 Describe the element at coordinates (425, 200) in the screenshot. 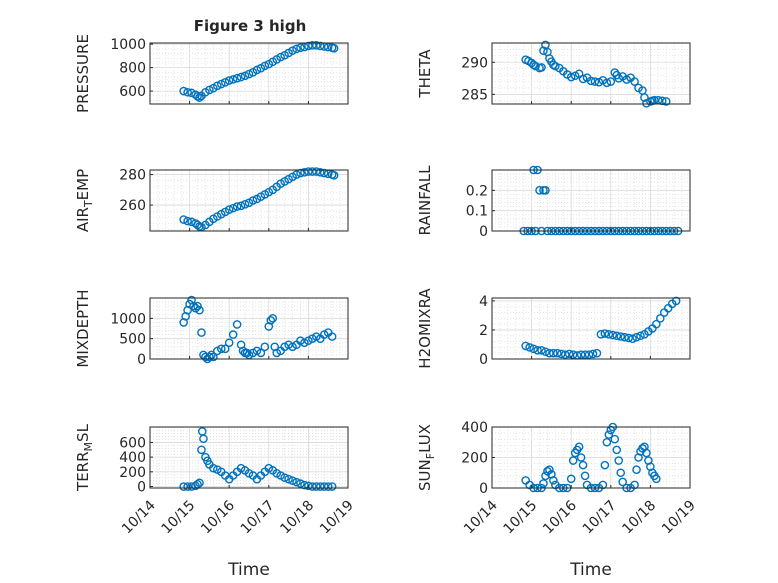

I see `y-axis-label: RAINFALL` at that location.